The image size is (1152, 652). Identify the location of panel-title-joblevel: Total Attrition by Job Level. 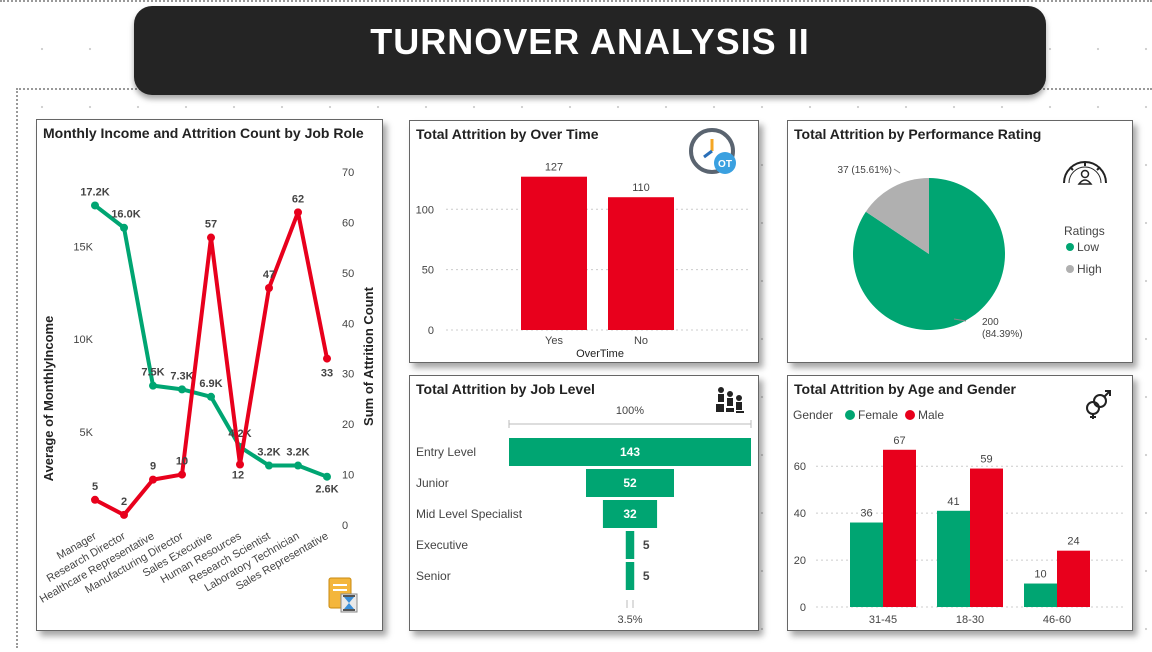
(505, 389).